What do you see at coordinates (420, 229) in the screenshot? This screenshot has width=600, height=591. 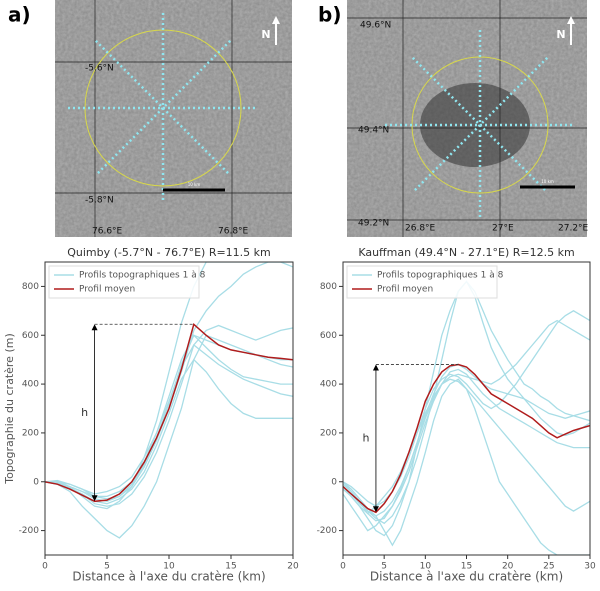 I see `coord-label: 26.8°E` at bounding box center [420, 229].